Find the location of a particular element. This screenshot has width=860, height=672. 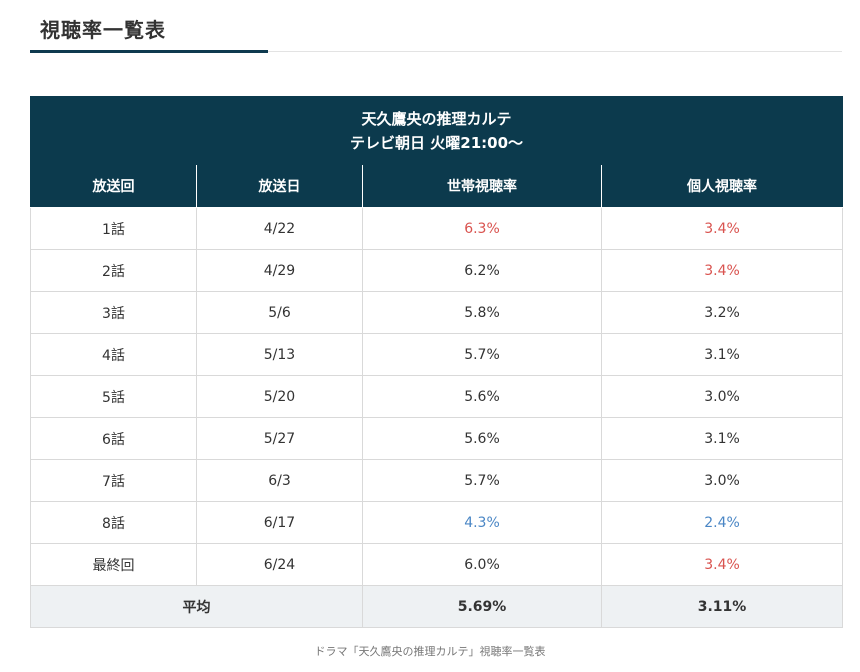

episode-cell: 5話 is located at coordinates (113, 396).